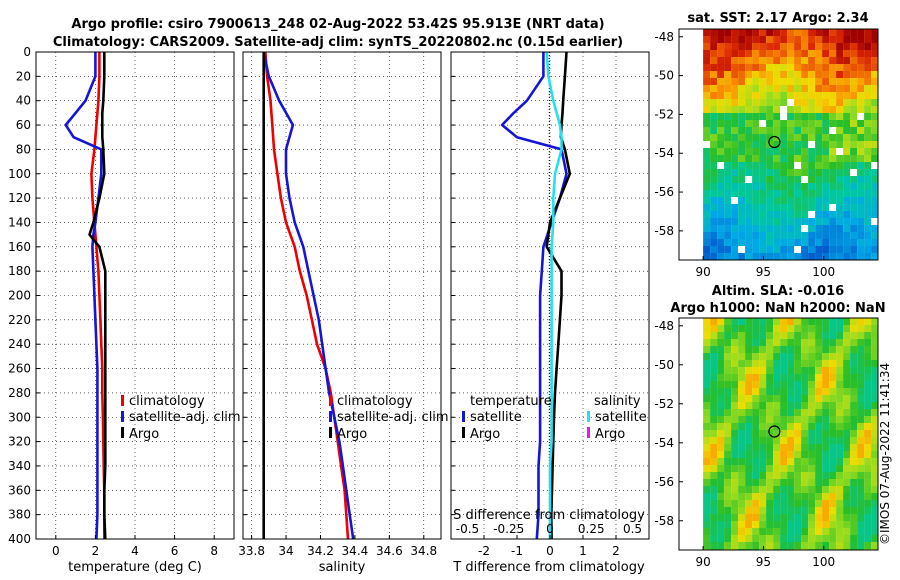 Image resolution: width=900 pixels, height=580 pixels. I want to click on x-tick-label: 33.8, so click(251, 551).